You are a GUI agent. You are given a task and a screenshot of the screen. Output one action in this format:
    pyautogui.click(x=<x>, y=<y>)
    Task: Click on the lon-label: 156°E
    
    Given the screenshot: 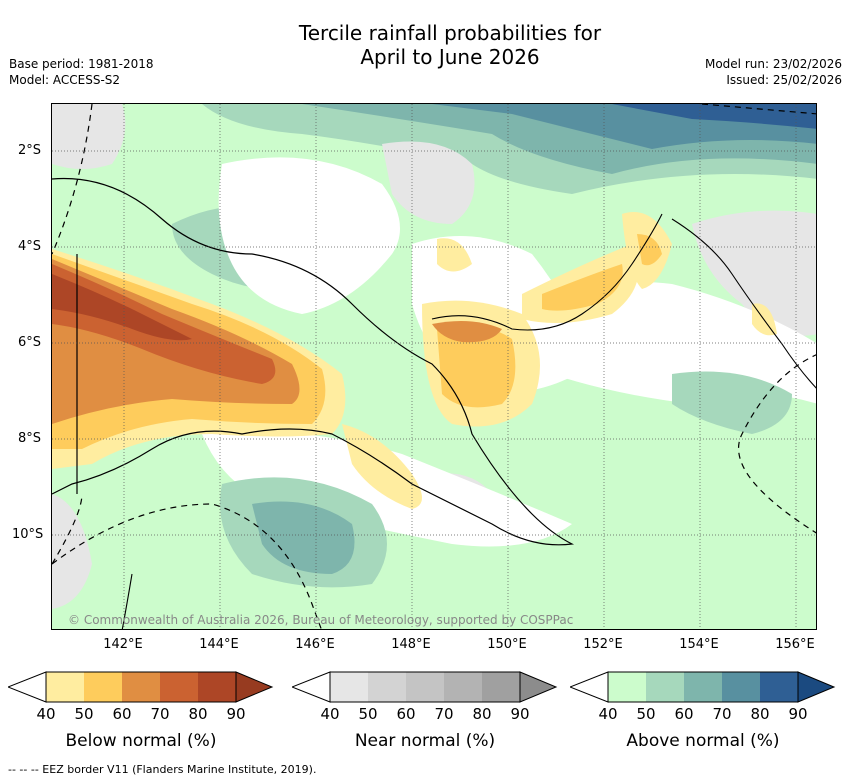 What is the action you would take?
    pyautogui.click(x=795, y=644)
    